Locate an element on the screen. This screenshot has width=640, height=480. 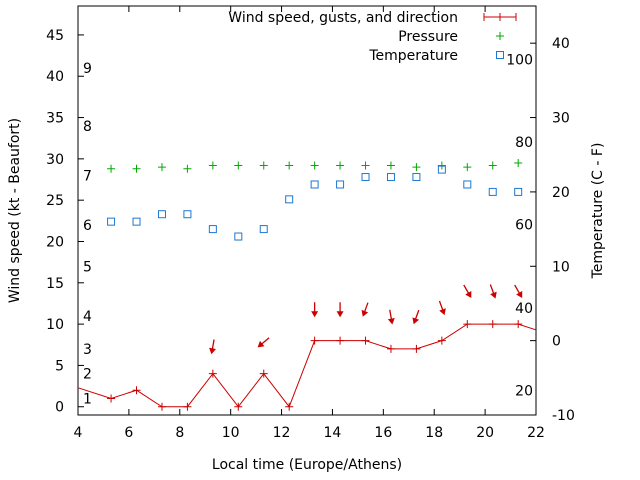
beaufort-label: 3 is located at coordinates (87, 350).